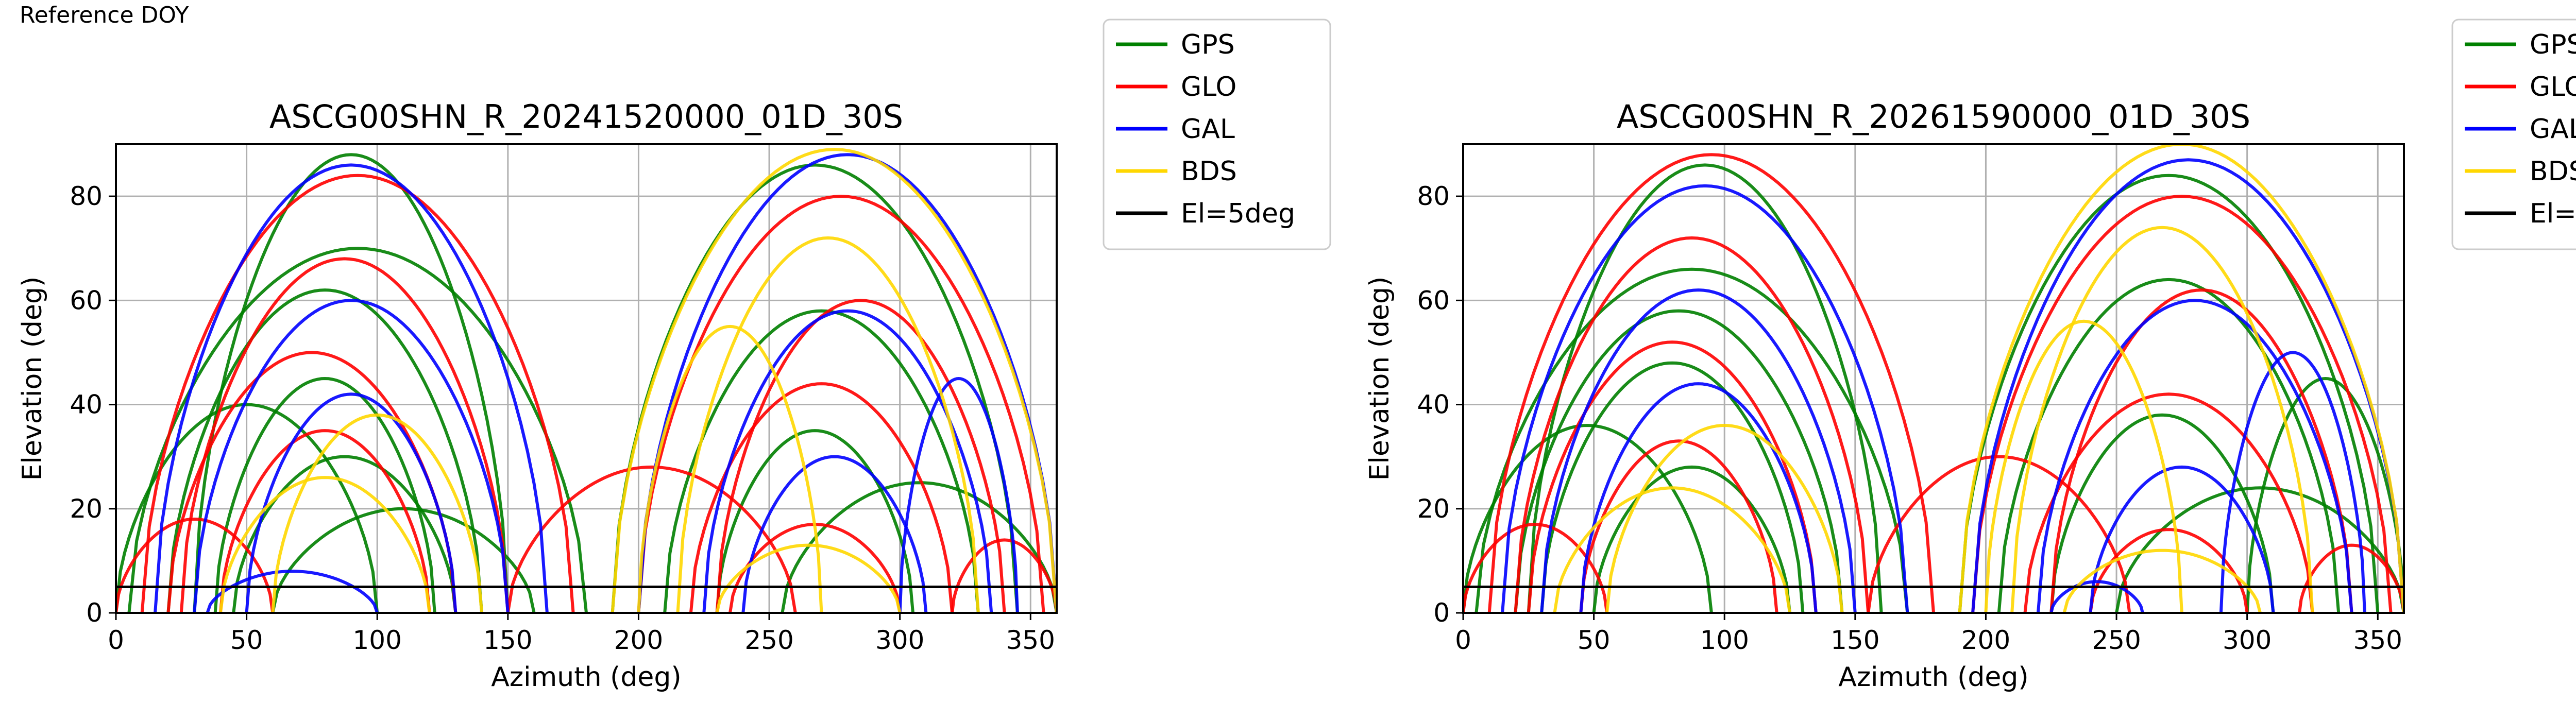 This screenshot has width=2576, height=720. Describe the element at coordinates (86, 300) in the screenshot. I see `y-tick-label: 60` at that location.